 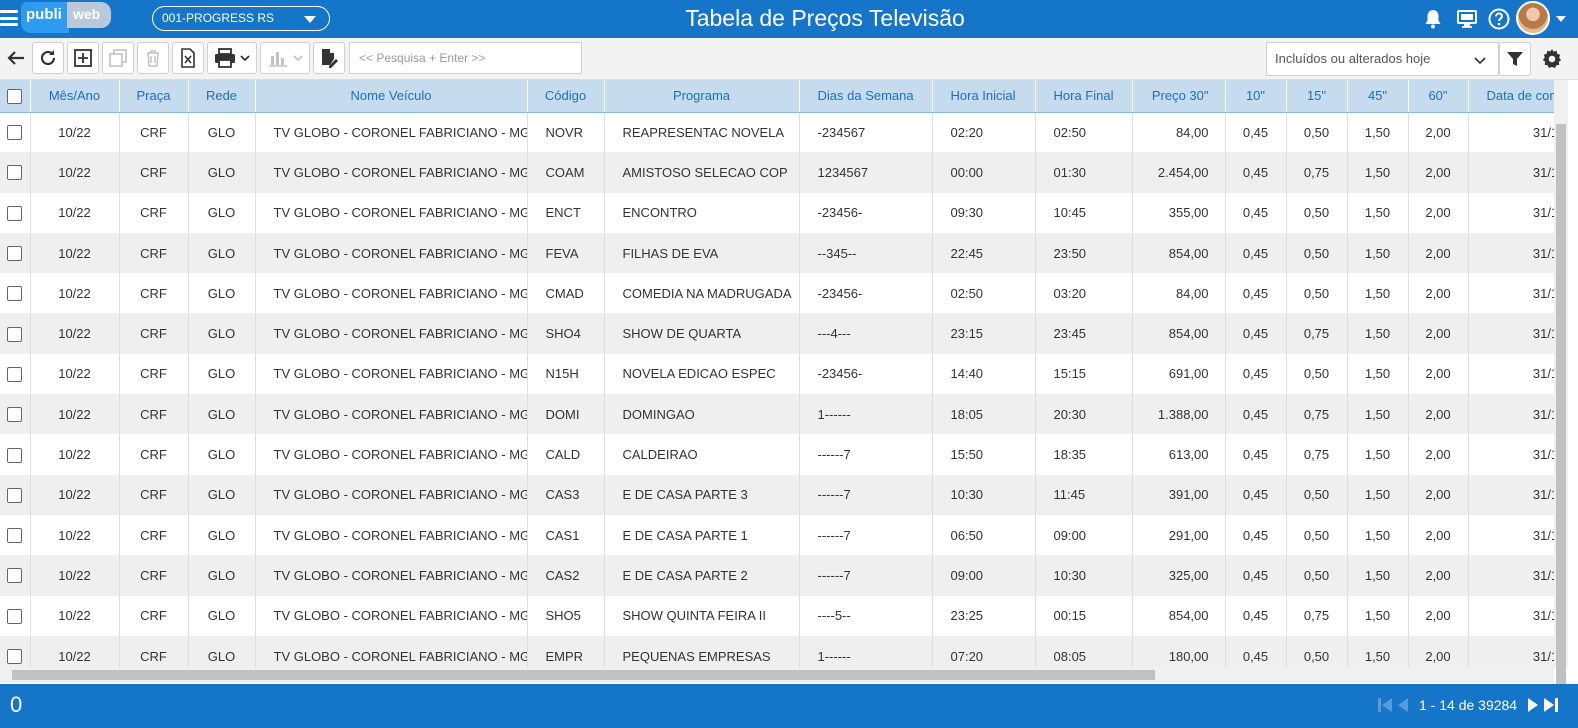 What do you see at coordinates (1533, 18) in the screenshot?
I see `avatar` at bounding box center [1533, 18].